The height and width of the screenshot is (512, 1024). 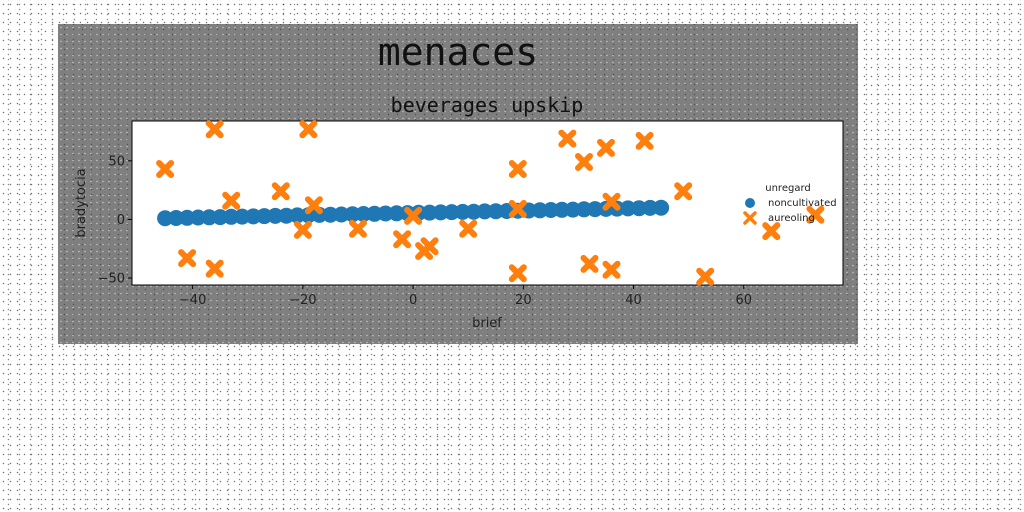 I want to click on legend: unregard noncultivated aureoling, so click(x=790, y=204).